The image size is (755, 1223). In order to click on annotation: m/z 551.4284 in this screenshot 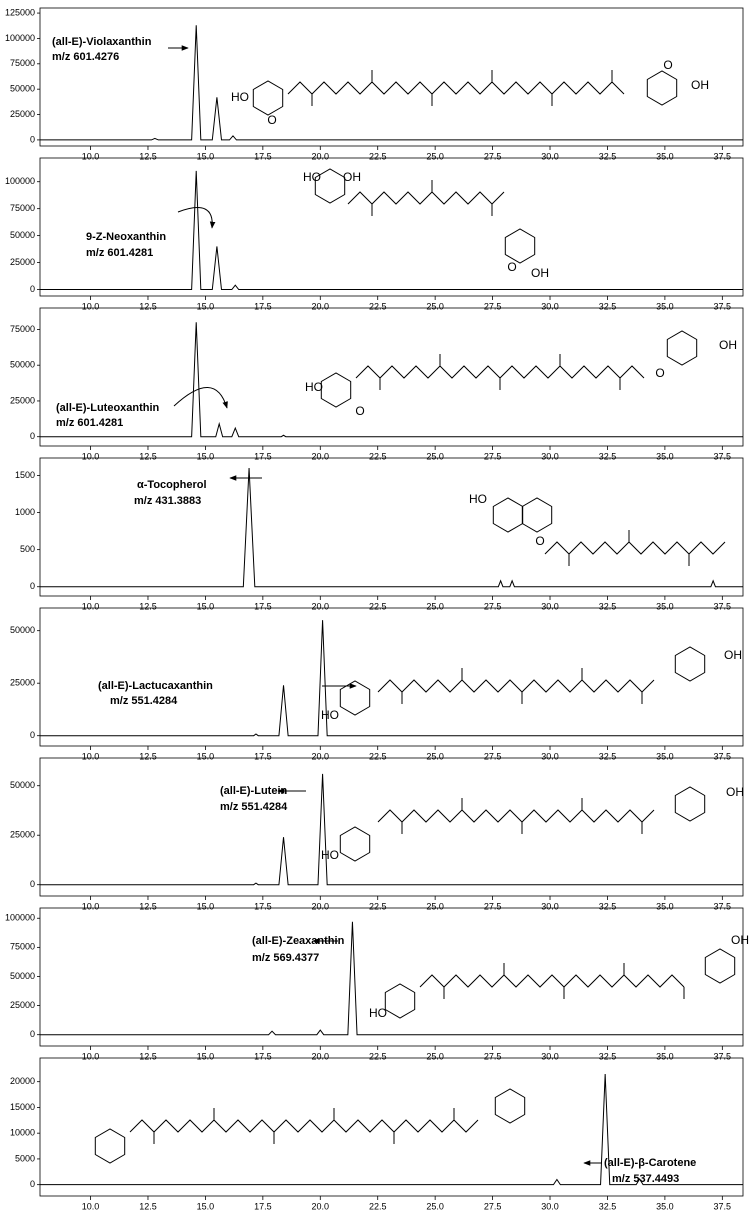, I will do `click(144, 701)`.